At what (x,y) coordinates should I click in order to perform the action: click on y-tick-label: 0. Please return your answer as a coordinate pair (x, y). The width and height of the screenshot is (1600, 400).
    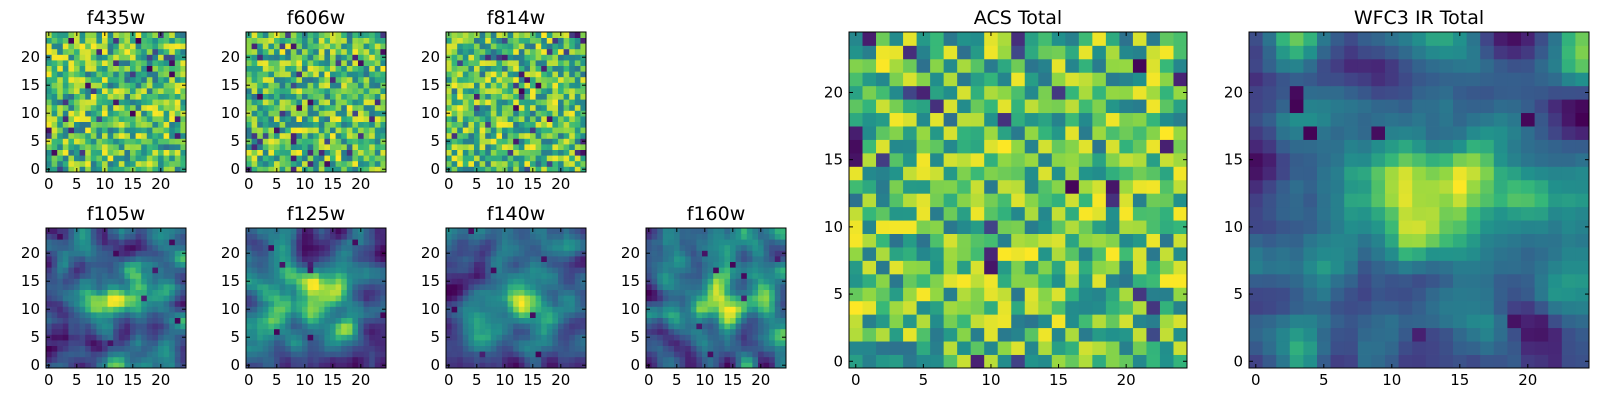
    Looking at the image, I should click on (35, 365).